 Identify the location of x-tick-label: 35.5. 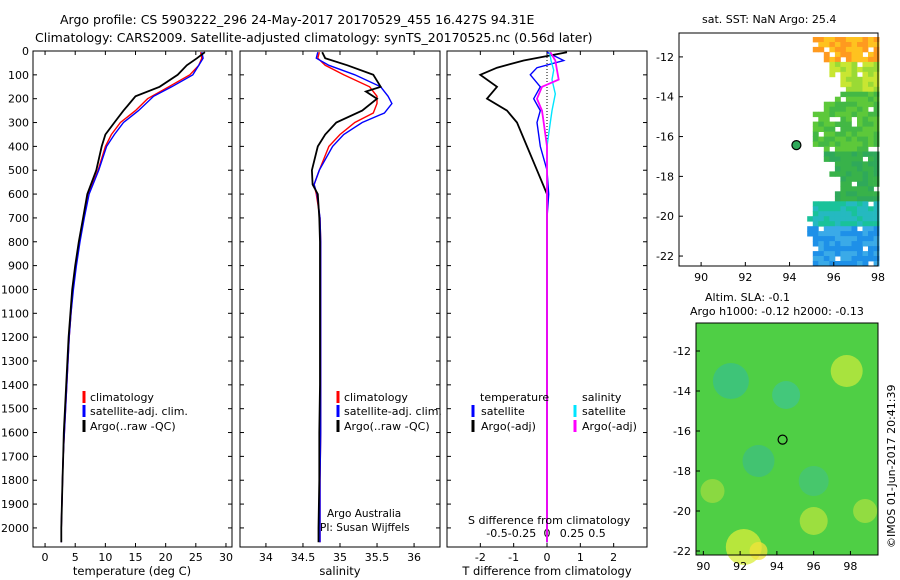
(377, 557).